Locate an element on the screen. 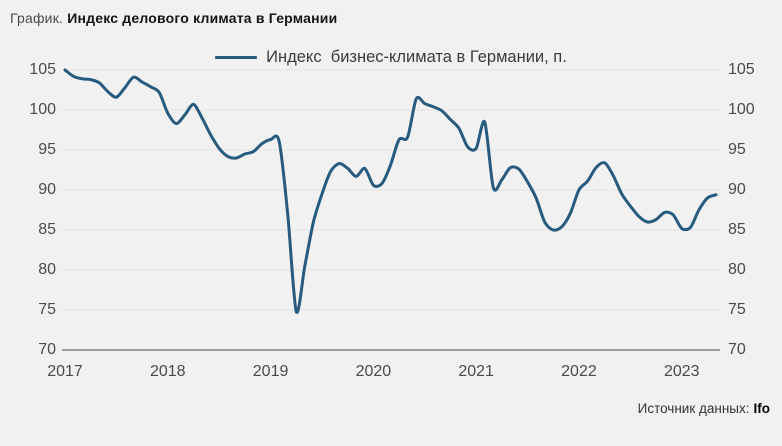 The height and width of the screenshot is (446, 782). y-axis-label-left: 105 is located at coordinates (42, 69).